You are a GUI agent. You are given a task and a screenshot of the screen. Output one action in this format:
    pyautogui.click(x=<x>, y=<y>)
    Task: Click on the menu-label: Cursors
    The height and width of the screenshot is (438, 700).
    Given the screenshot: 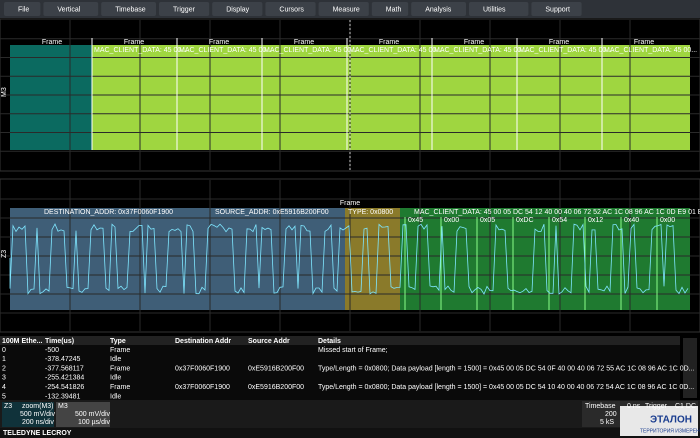 What is the action you would take?
    pyautogui.click(x=291, y=9)
    